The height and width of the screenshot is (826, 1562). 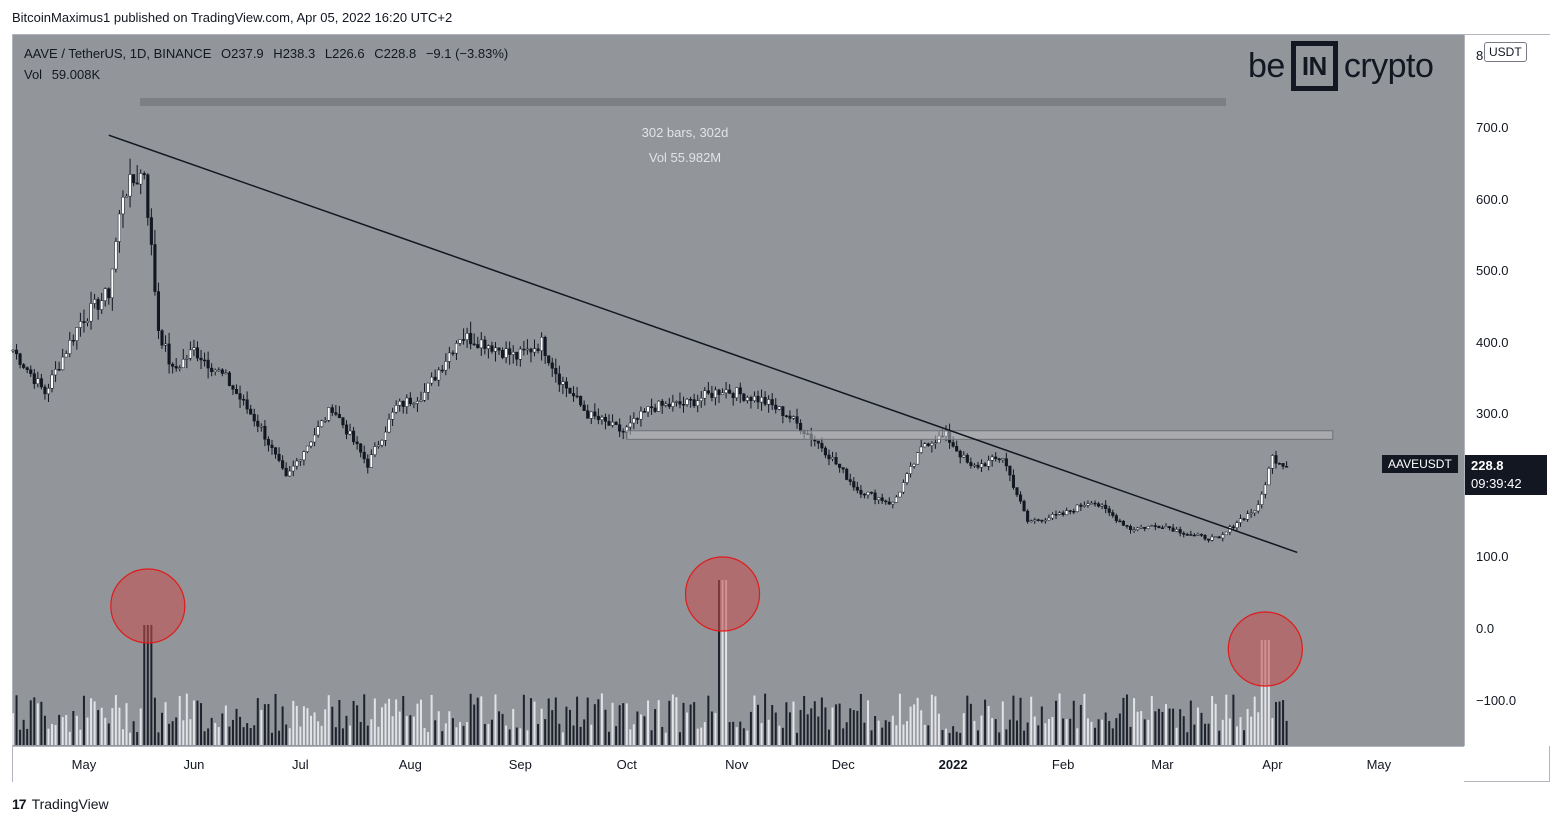 I want to click on time-axis, so click(x=738, y=764).